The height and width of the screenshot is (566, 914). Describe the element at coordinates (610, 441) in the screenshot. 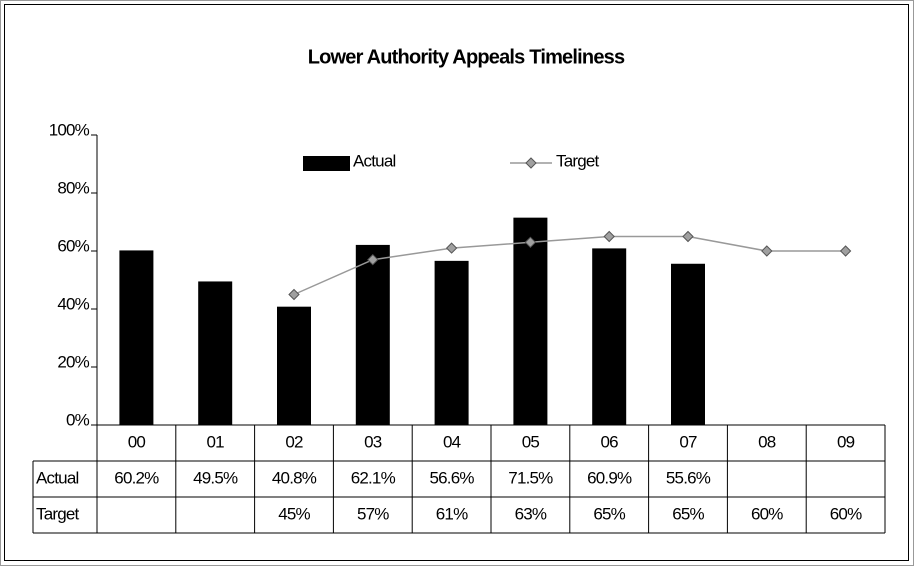

I see `x-tick-label: 06` at that location.